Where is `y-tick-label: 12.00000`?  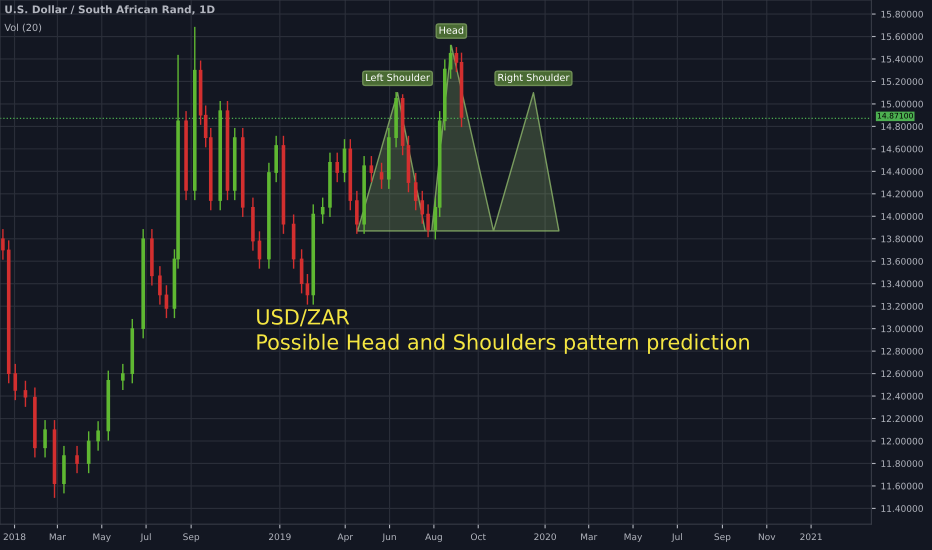 y-tick-label: 12.00000 is located at coordinates (902, 441).